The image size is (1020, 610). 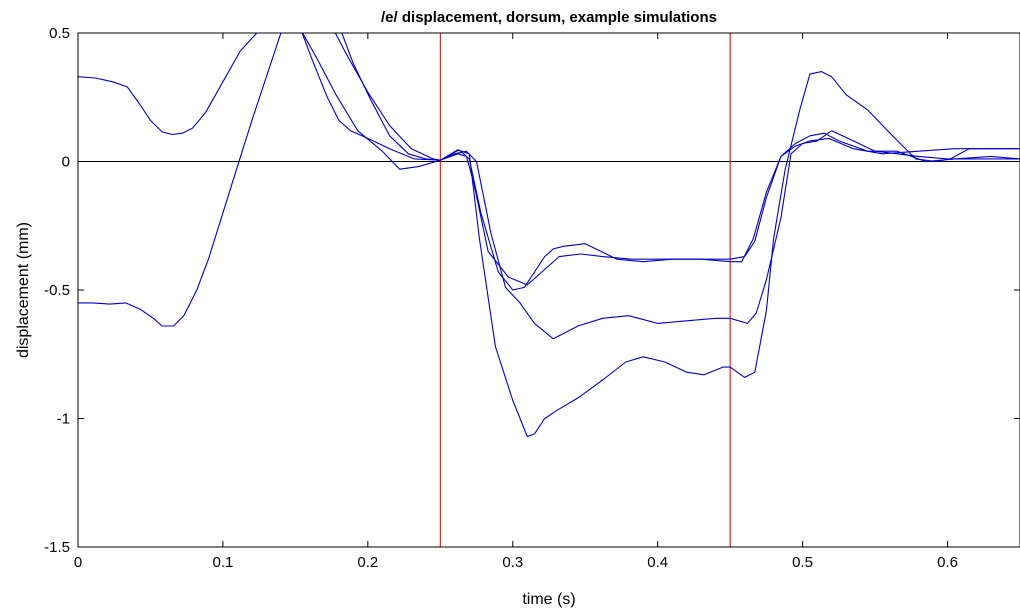 What do you see at coordinates (548, 599) in the screenshot?
I see `x-axis-label: time (s)` at bounding box center [548, 599].